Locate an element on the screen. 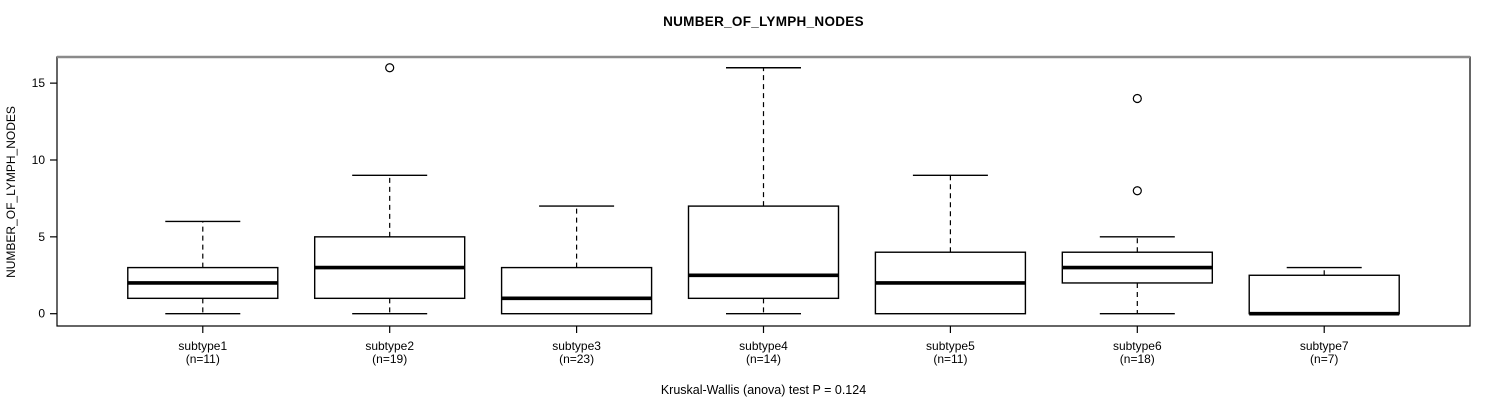 Image resolution: width=1500 pixels, height=400 pixels. y-tick-label: 10 is located at coordinates (39, 160).